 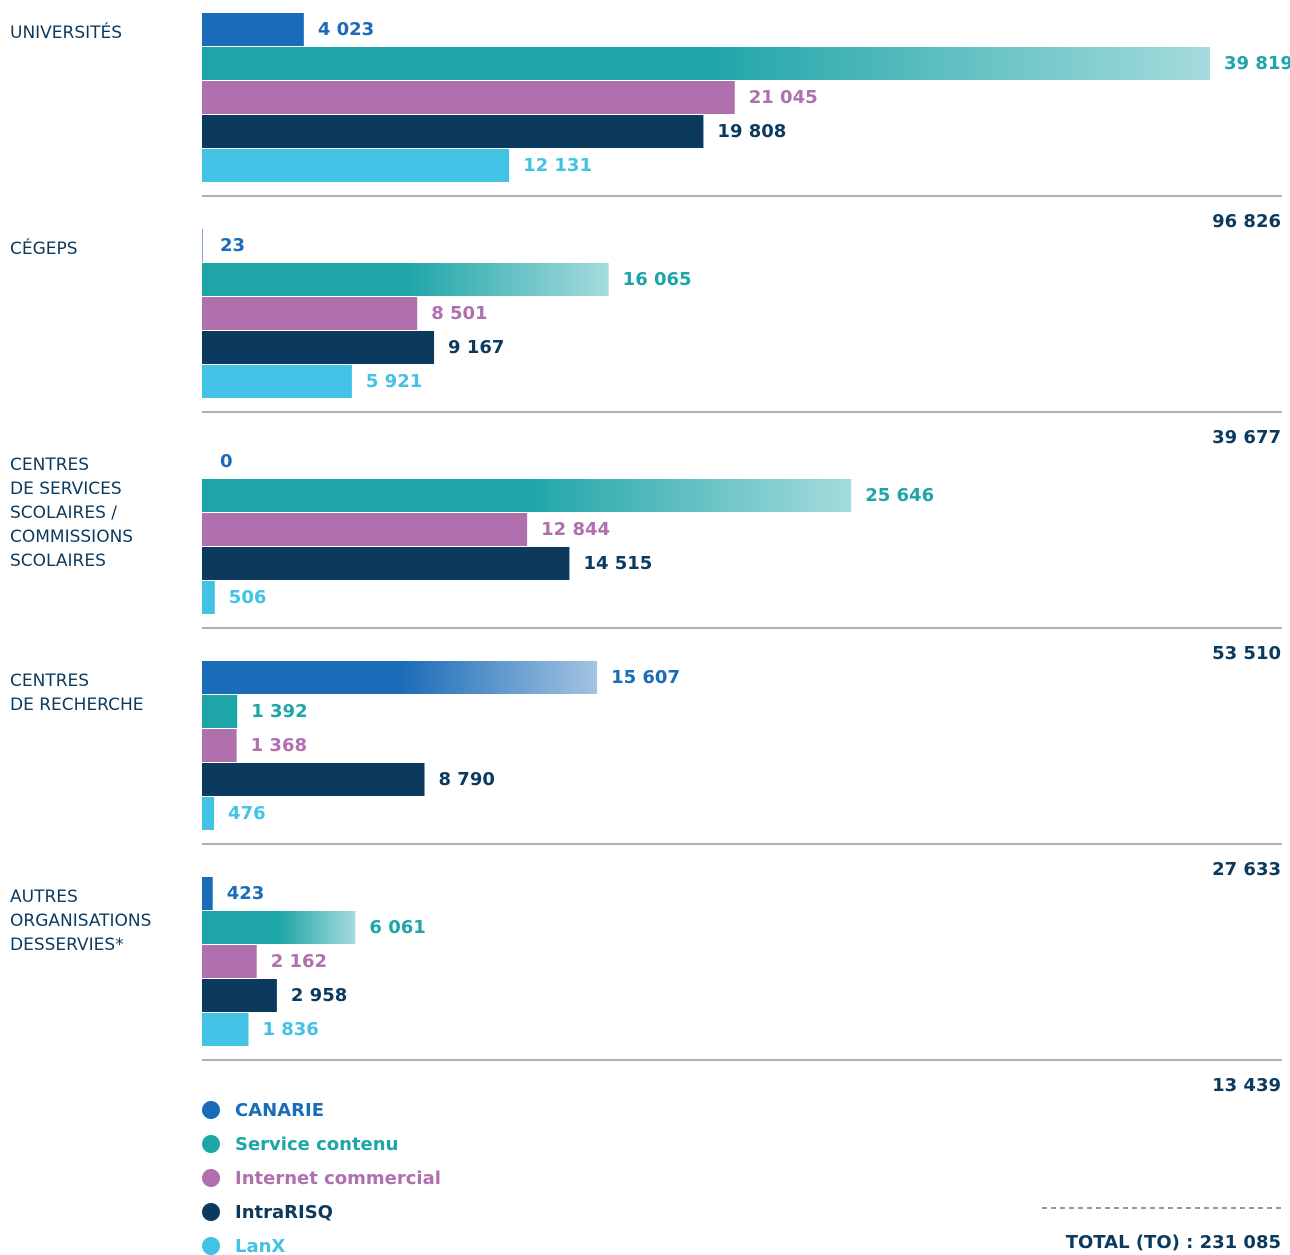 What do you see at coordinates (44, 897) in the screenshot?
I see `category-label: AUTRES` at bounding box center [44, 897].